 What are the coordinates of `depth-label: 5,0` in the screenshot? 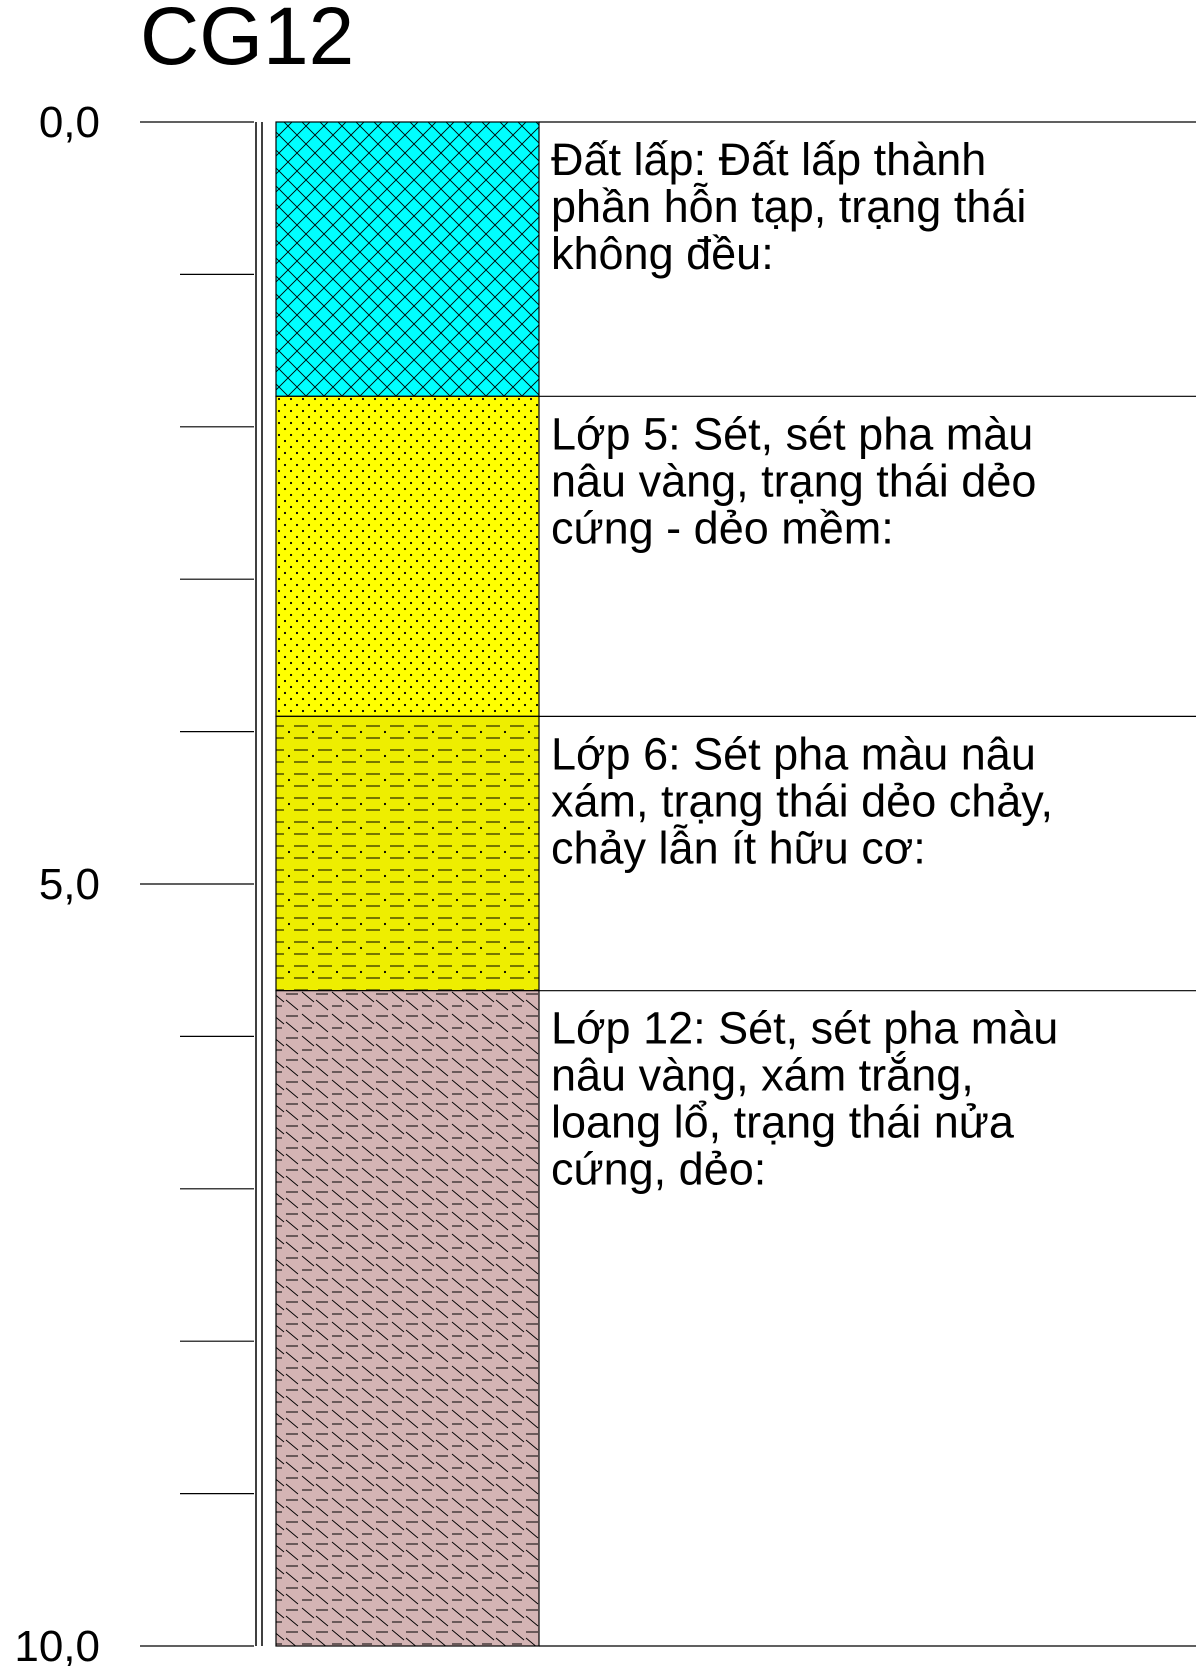 It's located at (69, 884).